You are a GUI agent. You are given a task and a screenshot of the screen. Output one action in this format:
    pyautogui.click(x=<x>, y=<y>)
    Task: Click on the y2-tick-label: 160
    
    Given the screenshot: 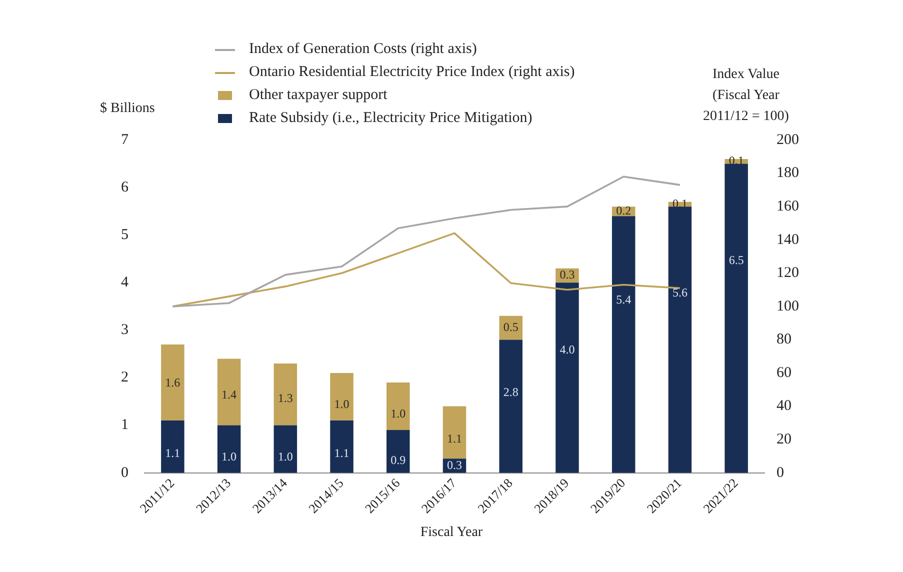 What is the action you would take?
    pyautogui.click(x=787, y=206)
    